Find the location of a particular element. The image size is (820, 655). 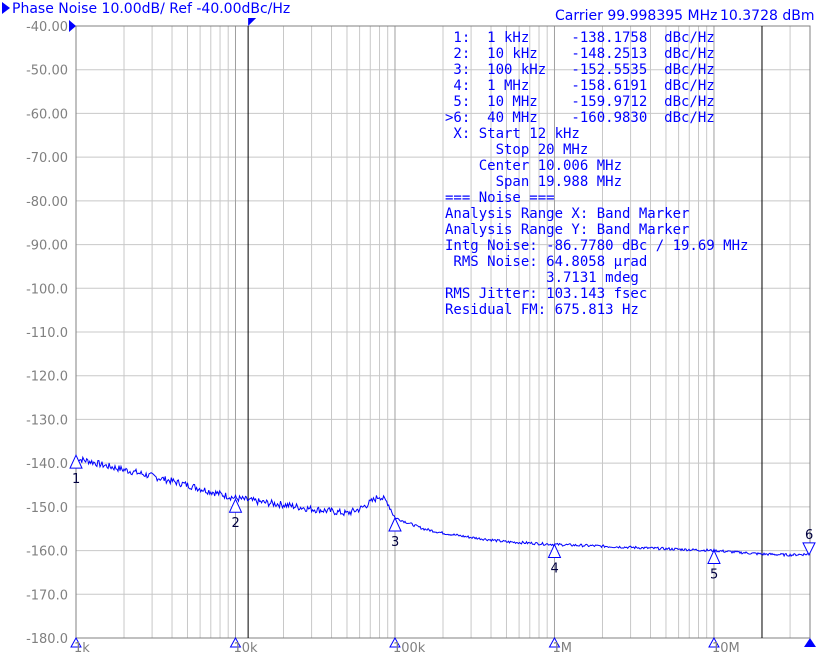

y-tick-label: -80.00 is located at coordinates (47, 202).